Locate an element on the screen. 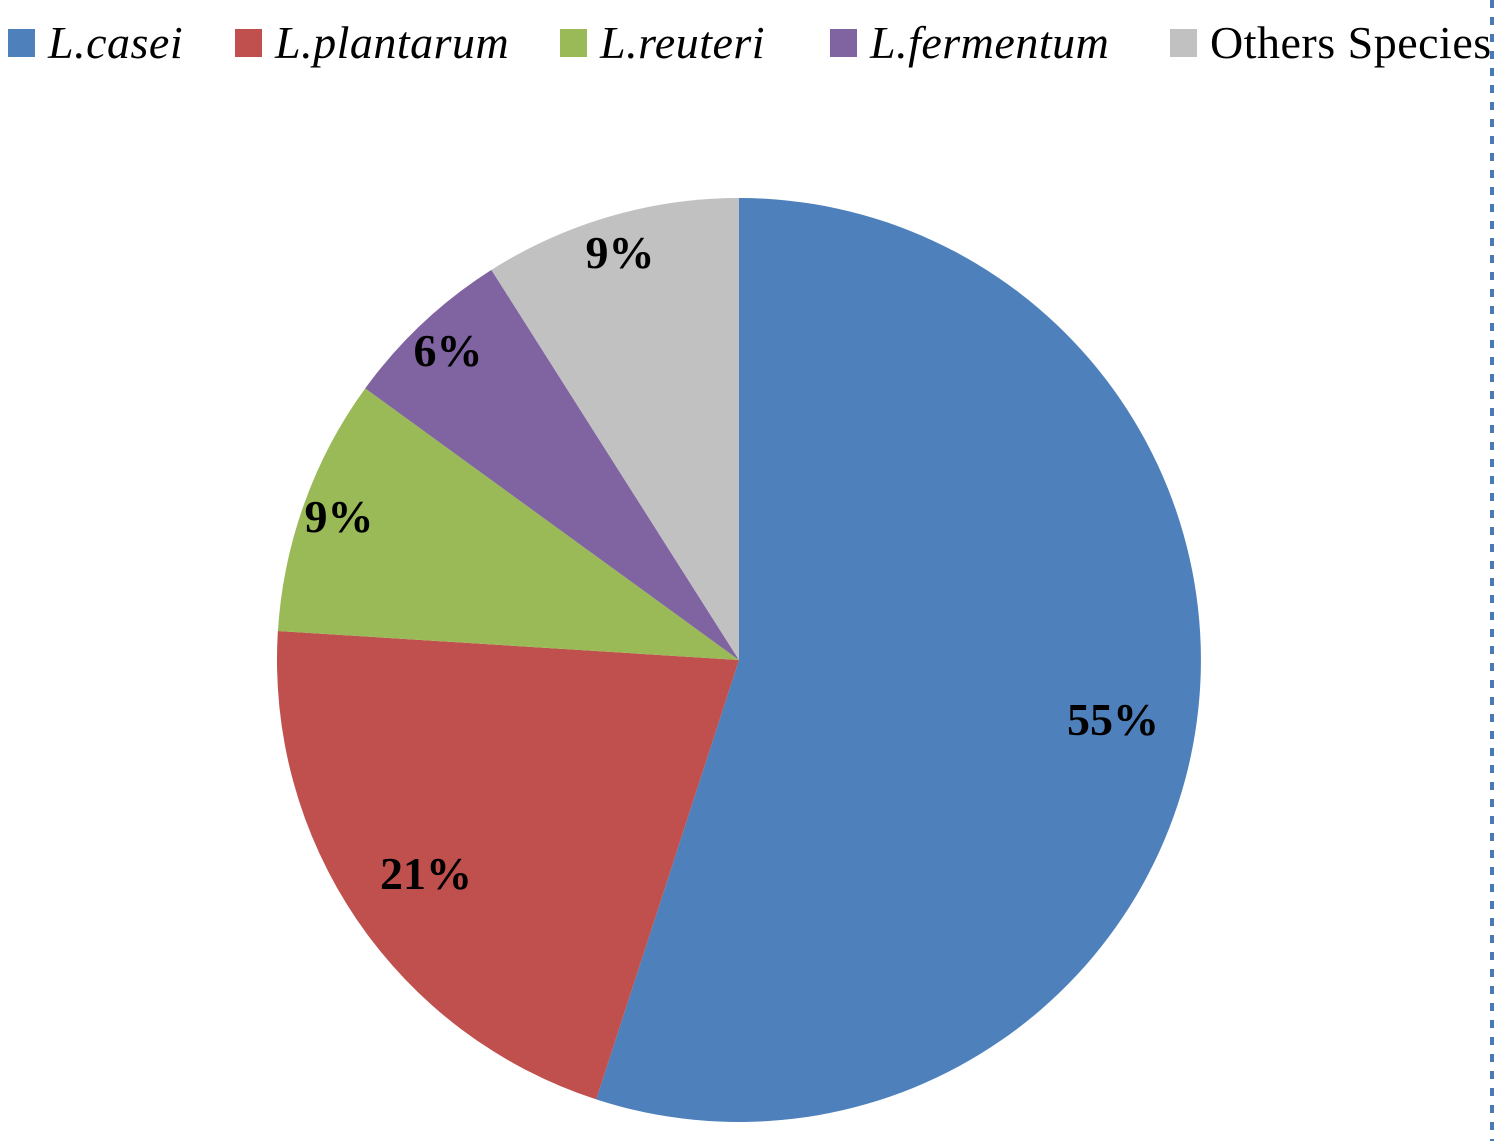 Image resolution: width=1500 pixels, height=1141 pixels. data-label-l-casei: 55% is located at coordinates (1113, 719).